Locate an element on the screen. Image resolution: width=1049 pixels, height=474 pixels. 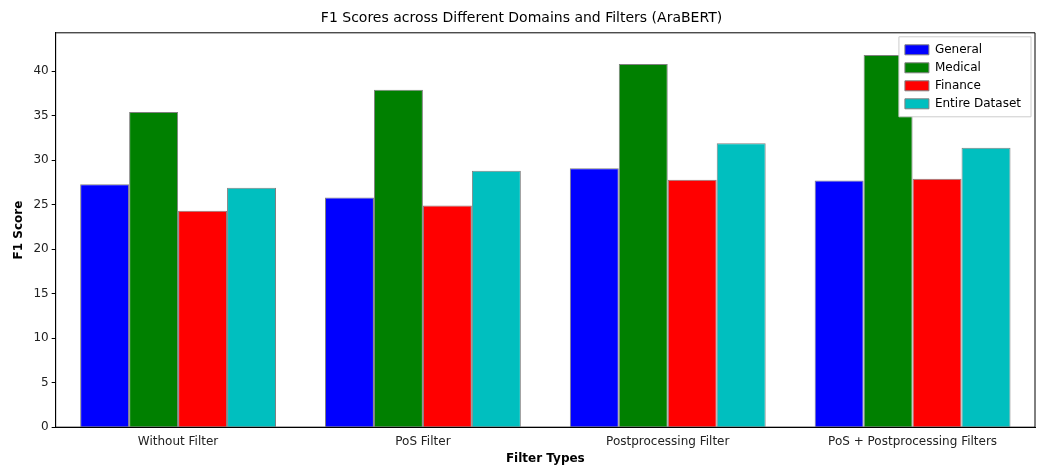
y-tick-label: 25 is located at coordinates (41, 203).